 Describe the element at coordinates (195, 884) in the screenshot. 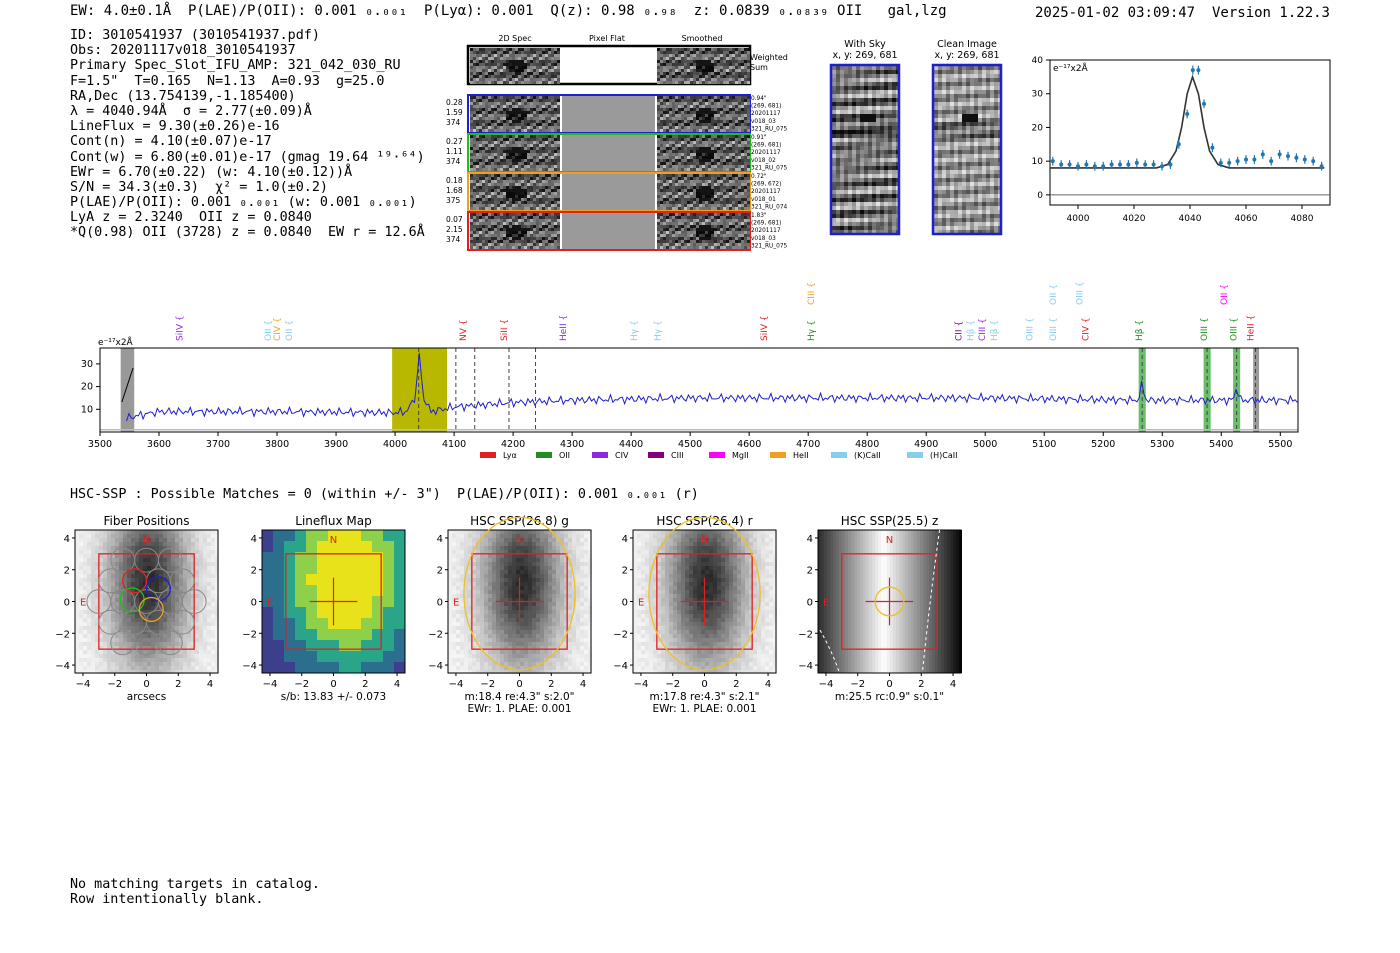

I see `footer-line-1: No matching targets in catalog.` at that location.